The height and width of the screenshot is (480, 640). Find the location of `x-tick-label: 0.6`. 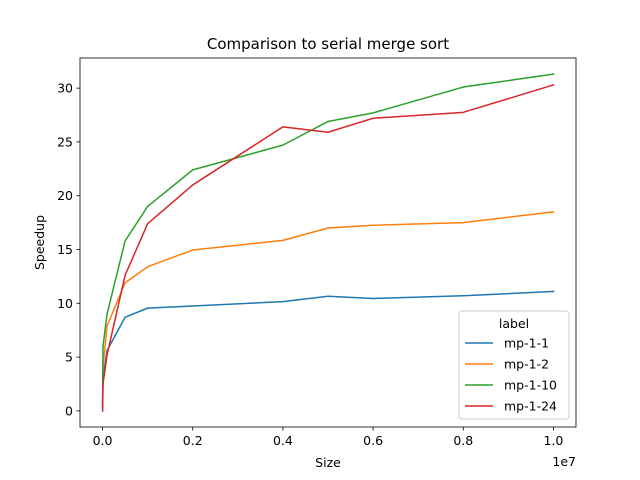

x-tick-label: 0.6 is located at coordinates (373, 440).